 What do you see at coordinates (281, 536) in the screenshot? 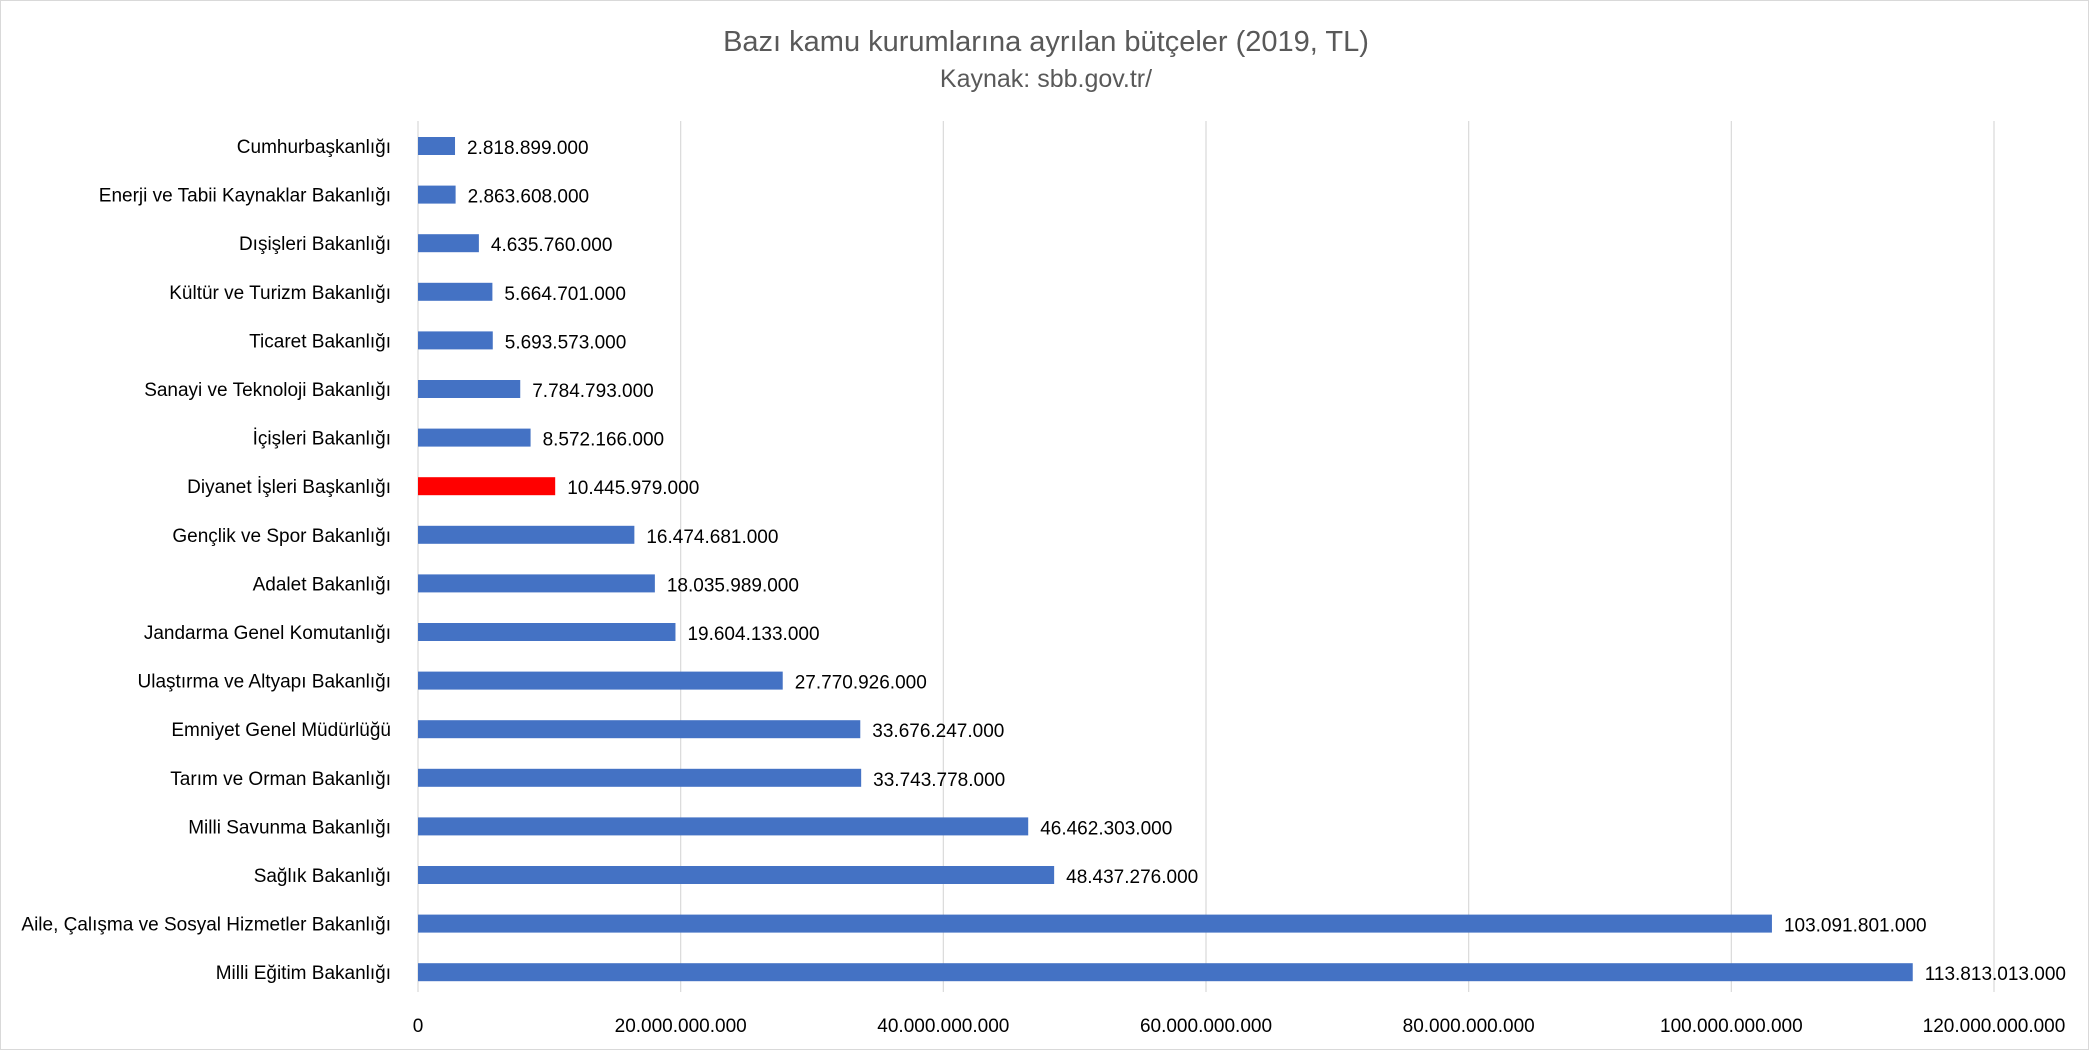
I see `category-label: Gençlik ve Spor Bakanlığı` at bounding box center [281, 536].